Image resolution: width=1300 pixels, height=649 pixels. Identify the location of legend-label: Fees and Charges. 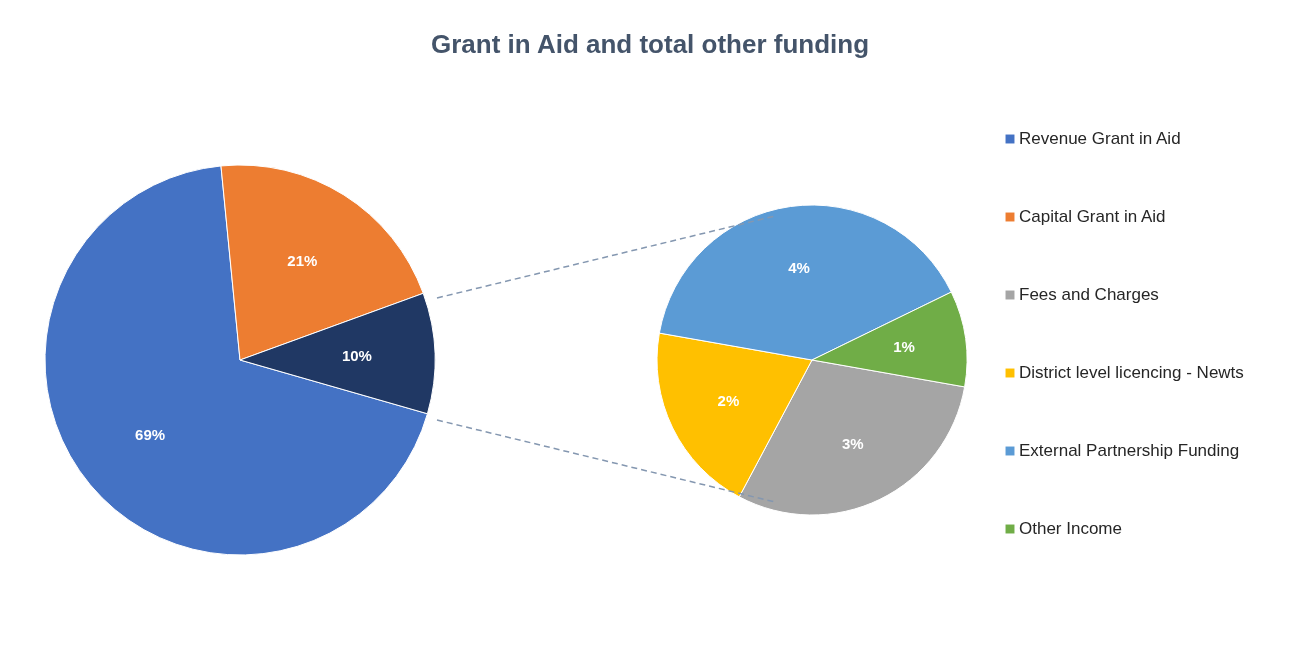
(1089, 294).